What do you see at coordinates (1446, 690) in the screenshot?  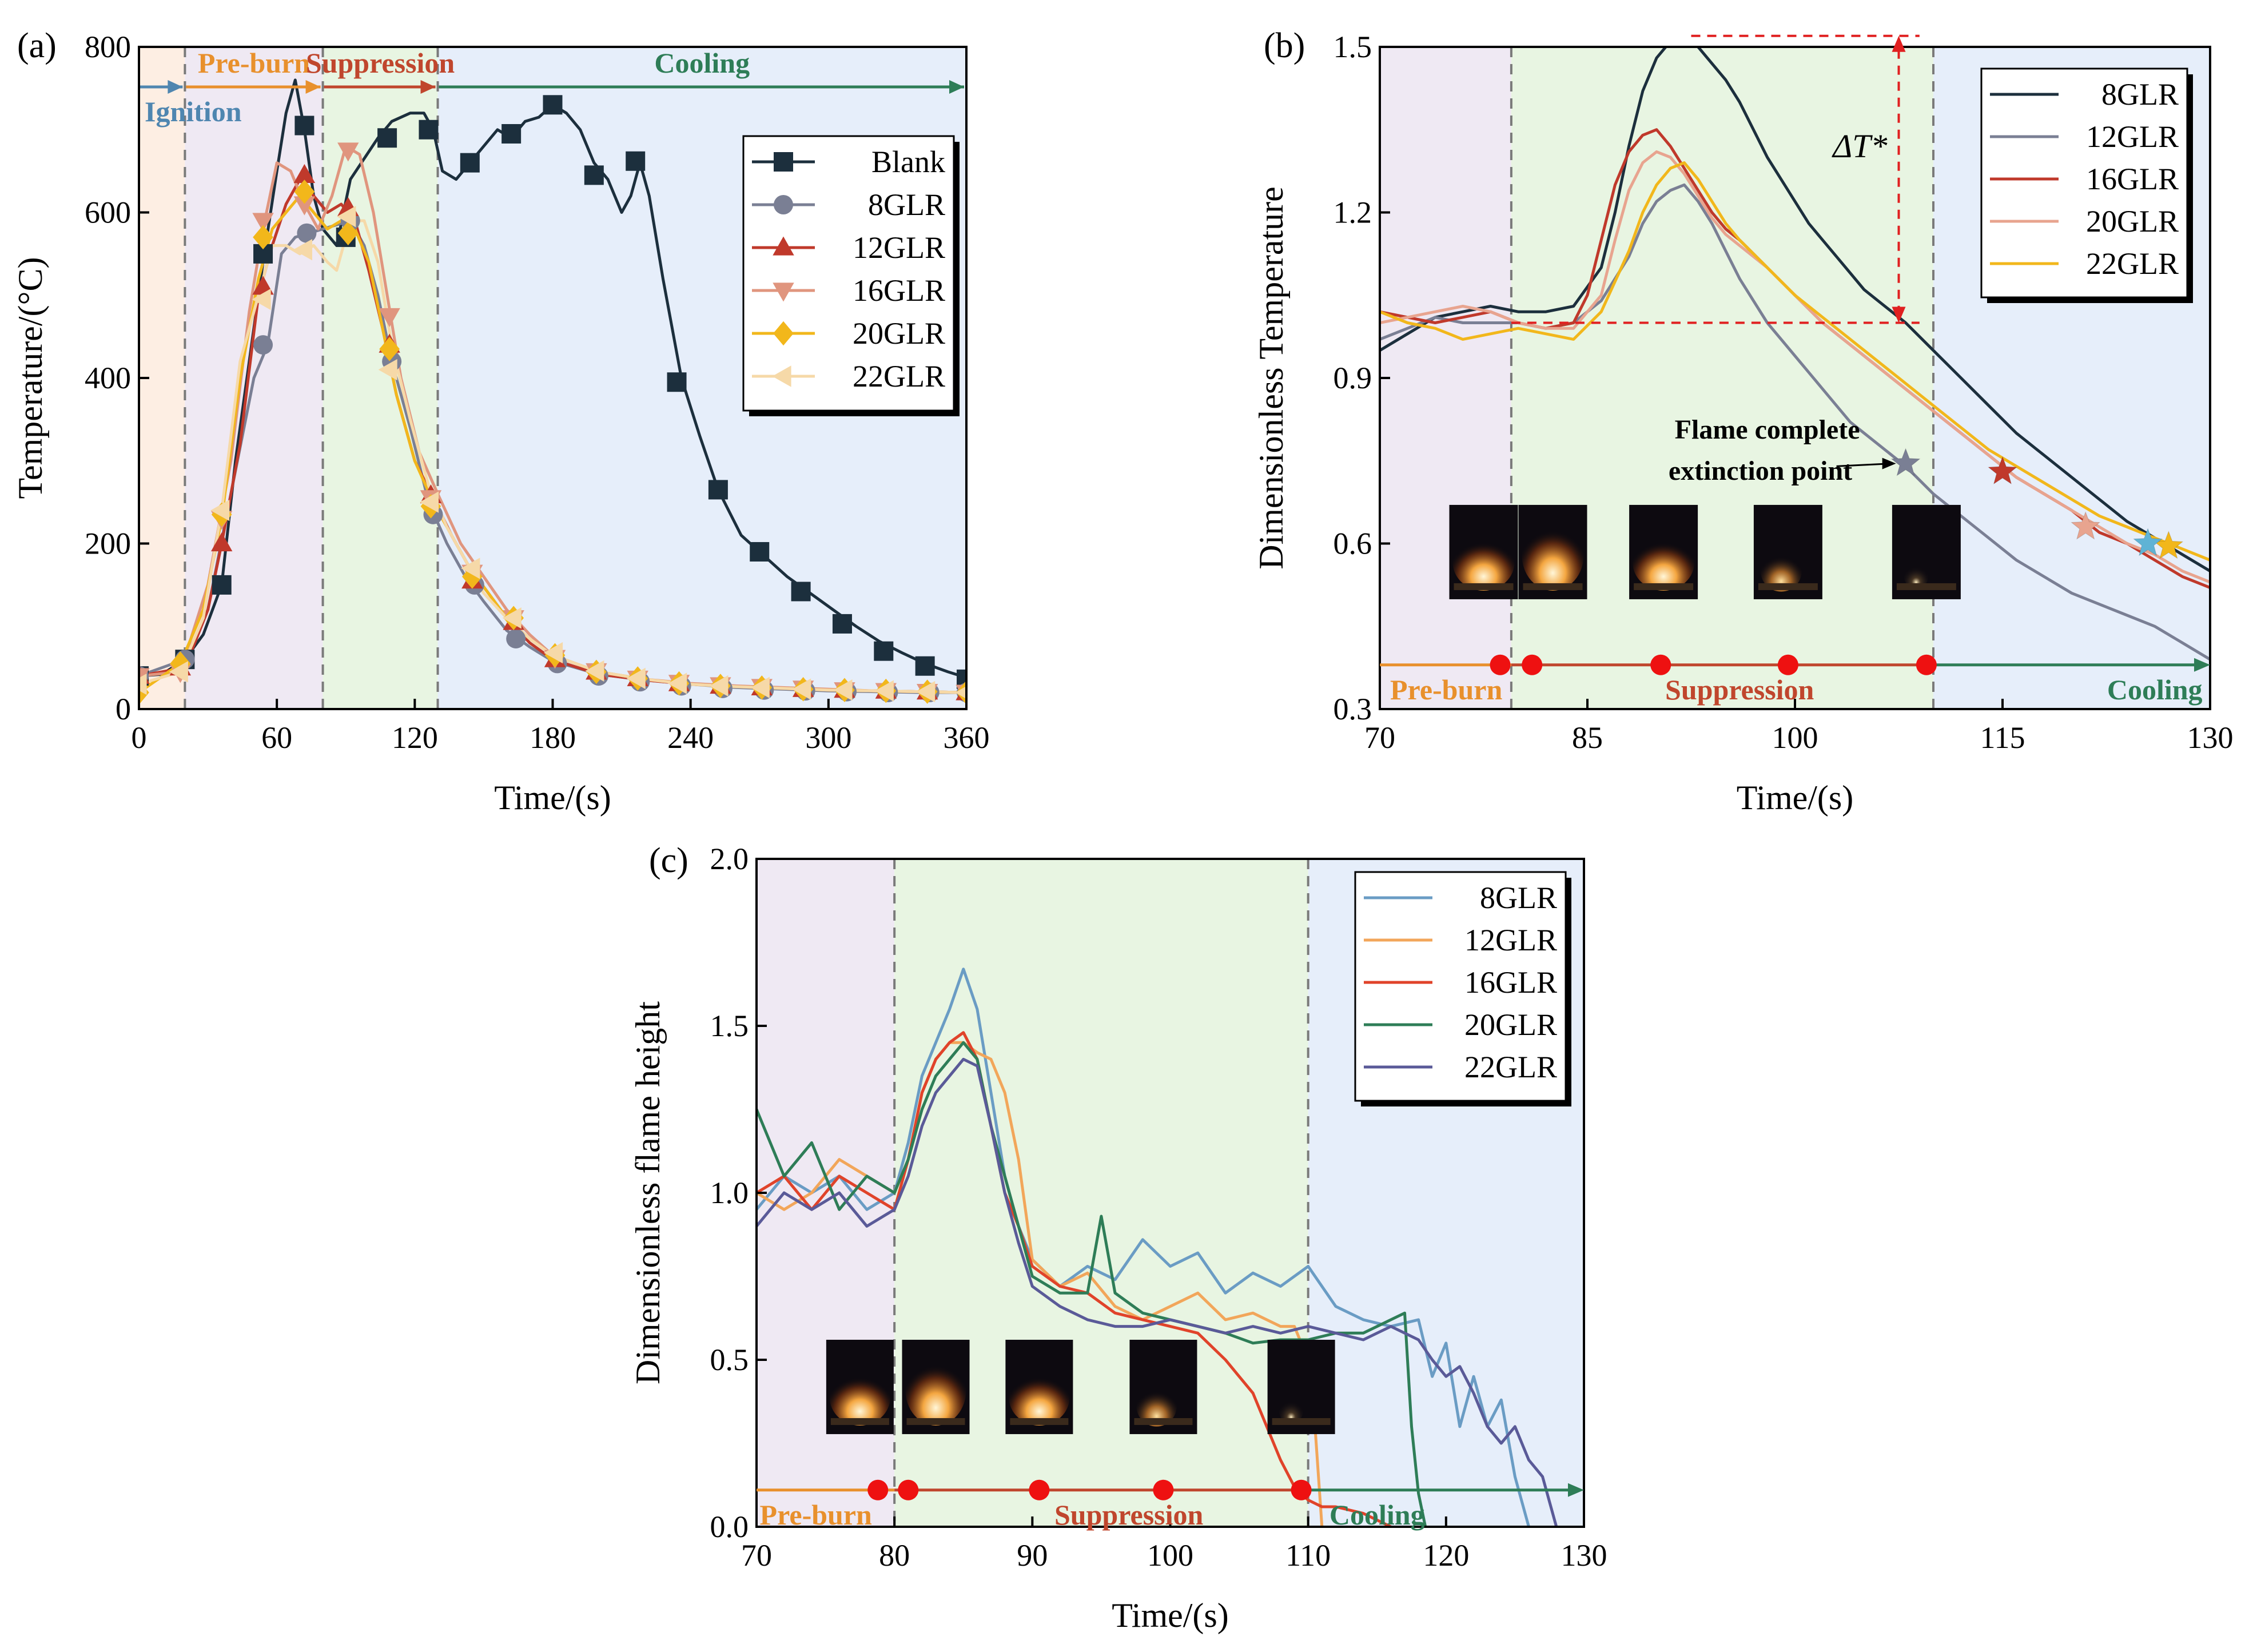 I see `panel-b-timeline-label-preburn: Pre-burn` at bounding box center [1446, 690].